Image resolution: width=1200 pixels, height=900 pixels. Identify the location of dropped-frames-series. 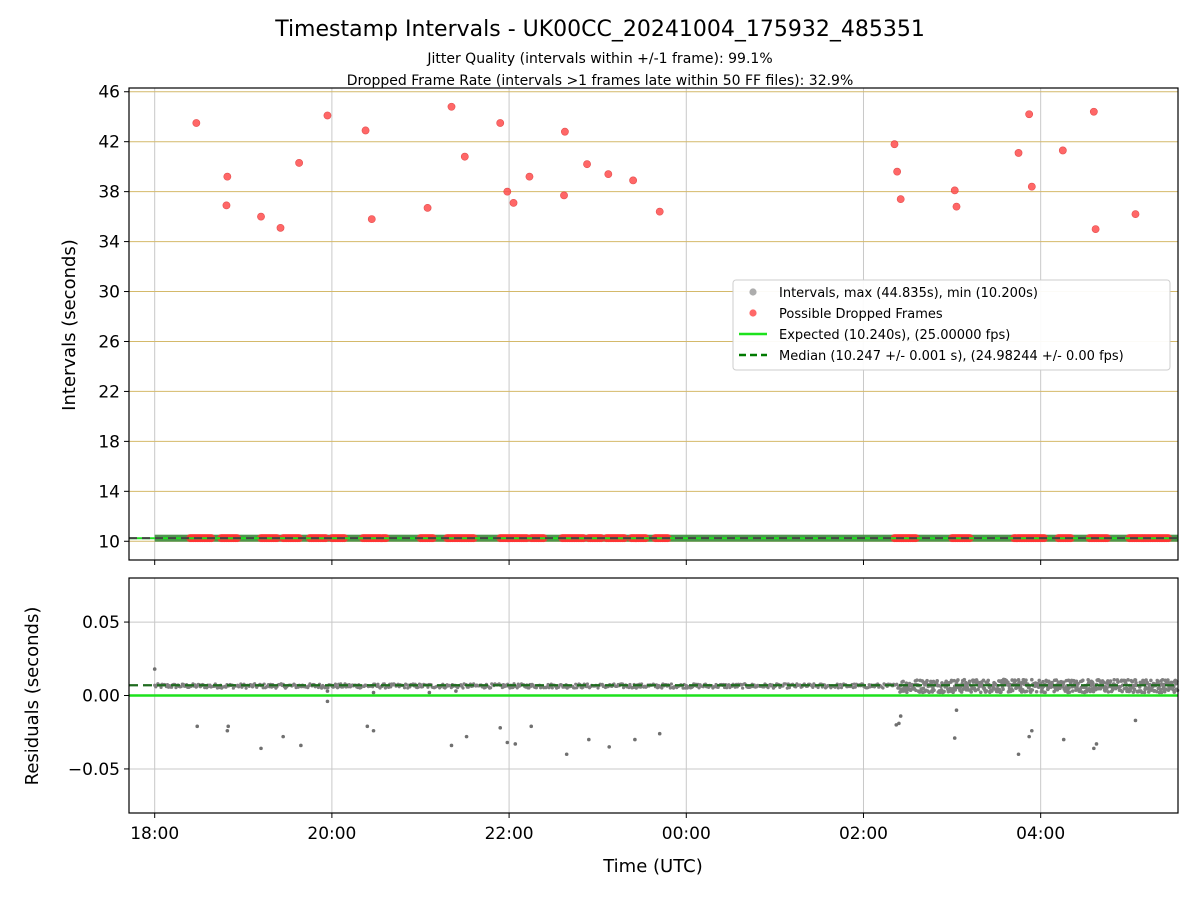
(666, 168).